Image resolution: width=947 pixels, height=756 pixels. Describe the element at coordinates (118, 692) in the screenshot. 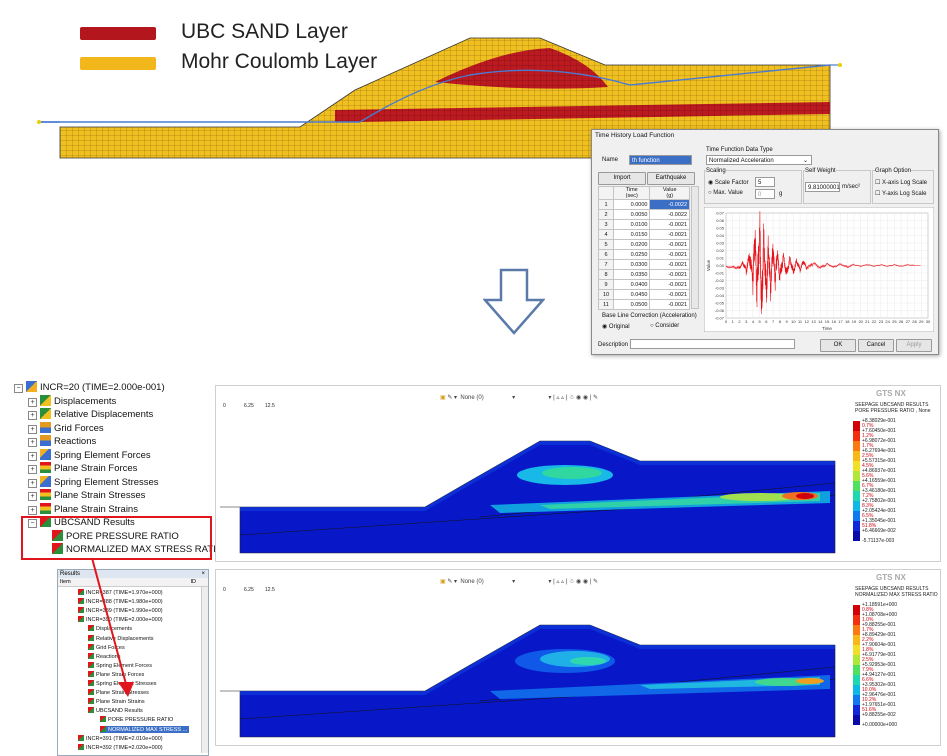

I see `results-list-item: Plane Strain Stresses` at that location.